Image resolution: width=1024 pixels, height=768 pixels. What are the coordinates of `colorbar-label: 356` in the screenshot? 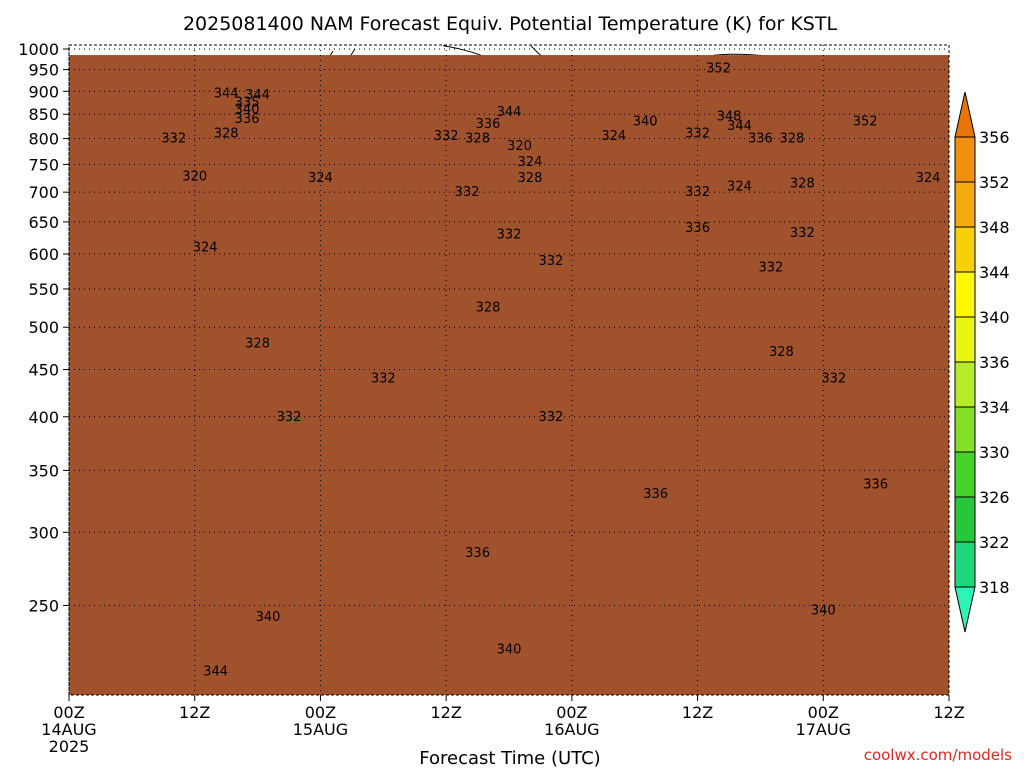 It's located at (994, 137).